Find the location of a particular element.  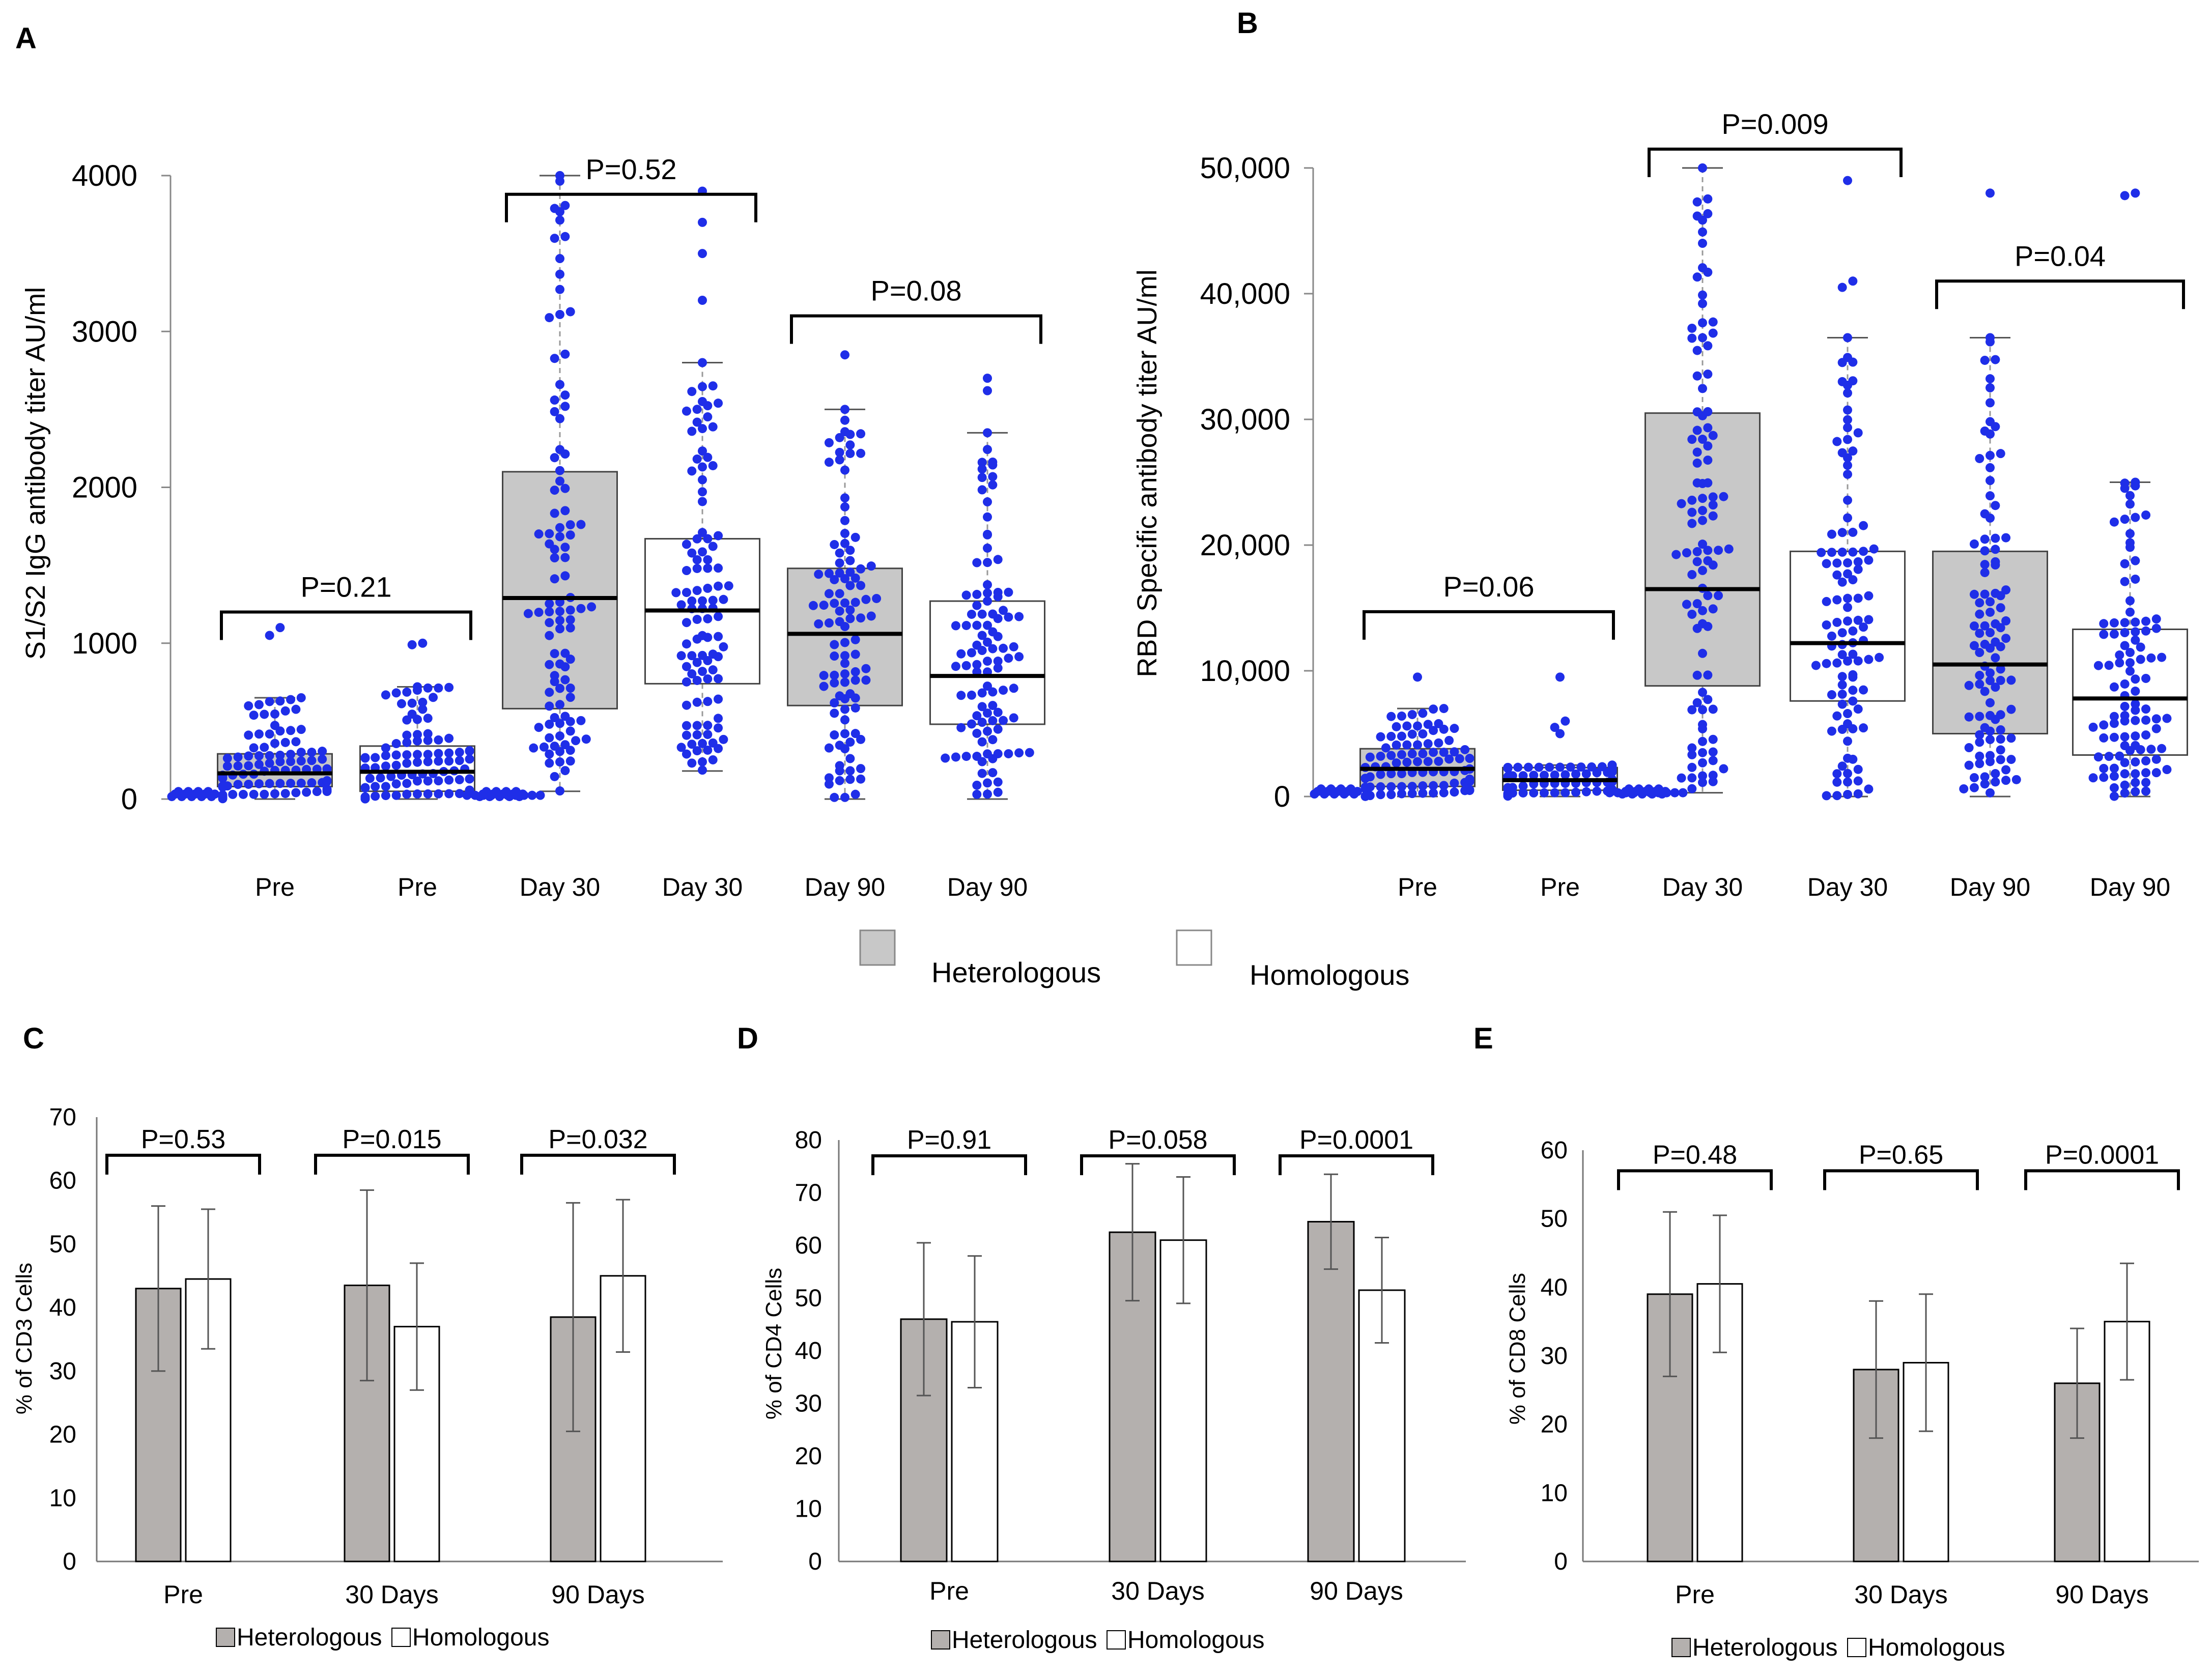

y-axis-label-a: S1/S2 IgG antibody titer AU/ml is located at coordinates (35, 473).